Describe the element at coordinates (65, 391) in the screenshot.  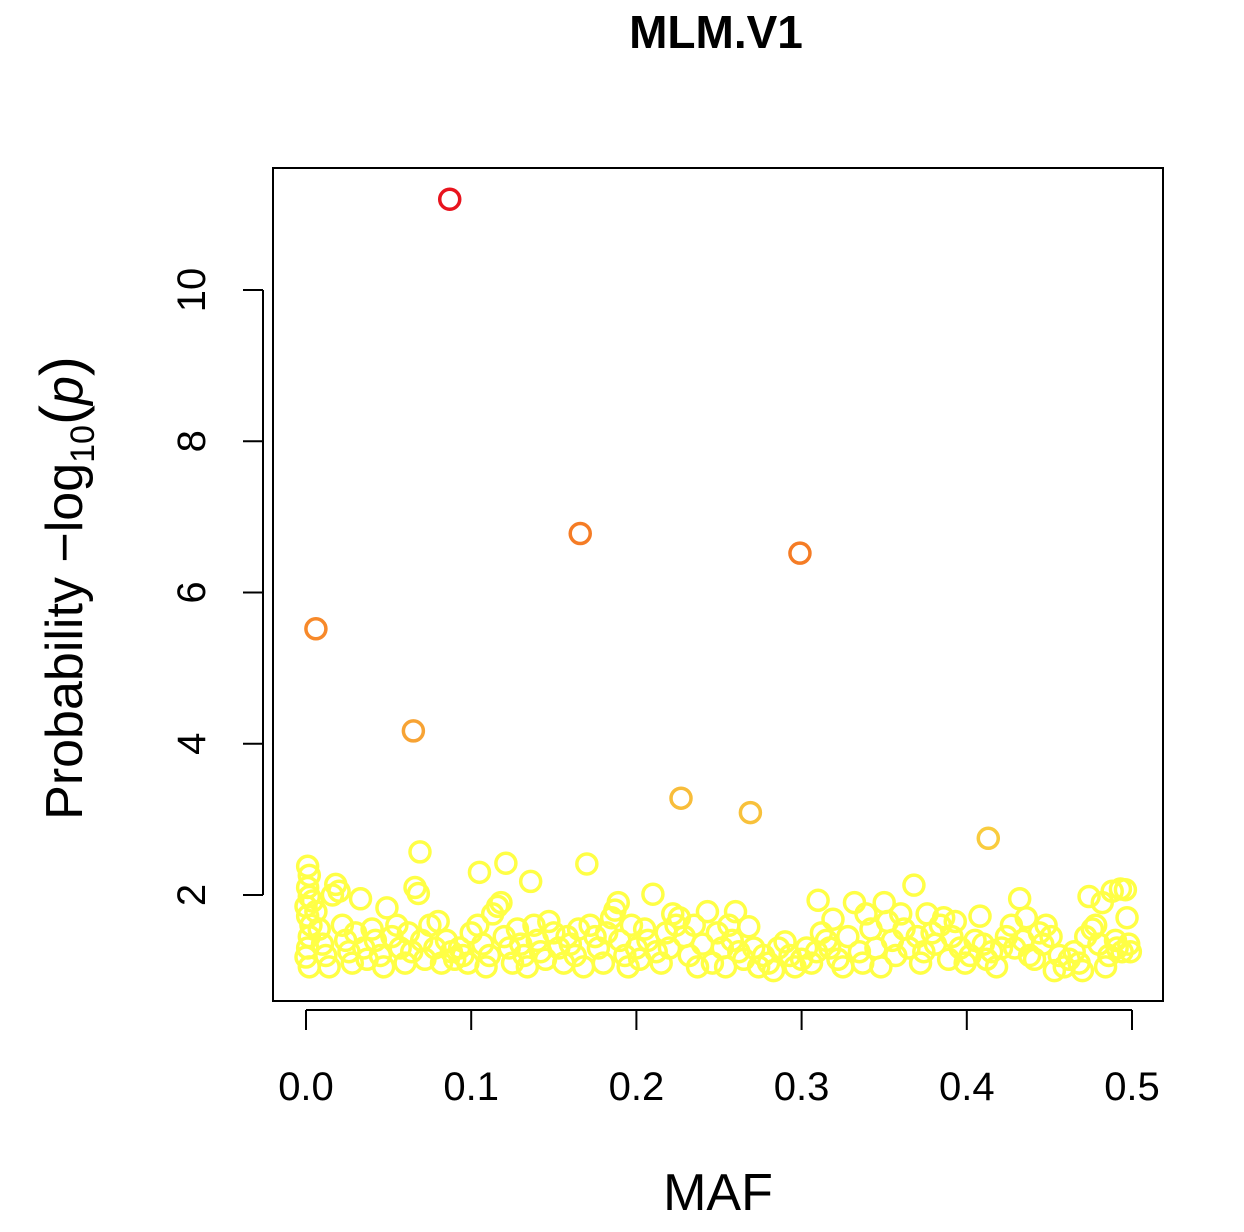
I see `y-axis-label-variable: p` at that location.